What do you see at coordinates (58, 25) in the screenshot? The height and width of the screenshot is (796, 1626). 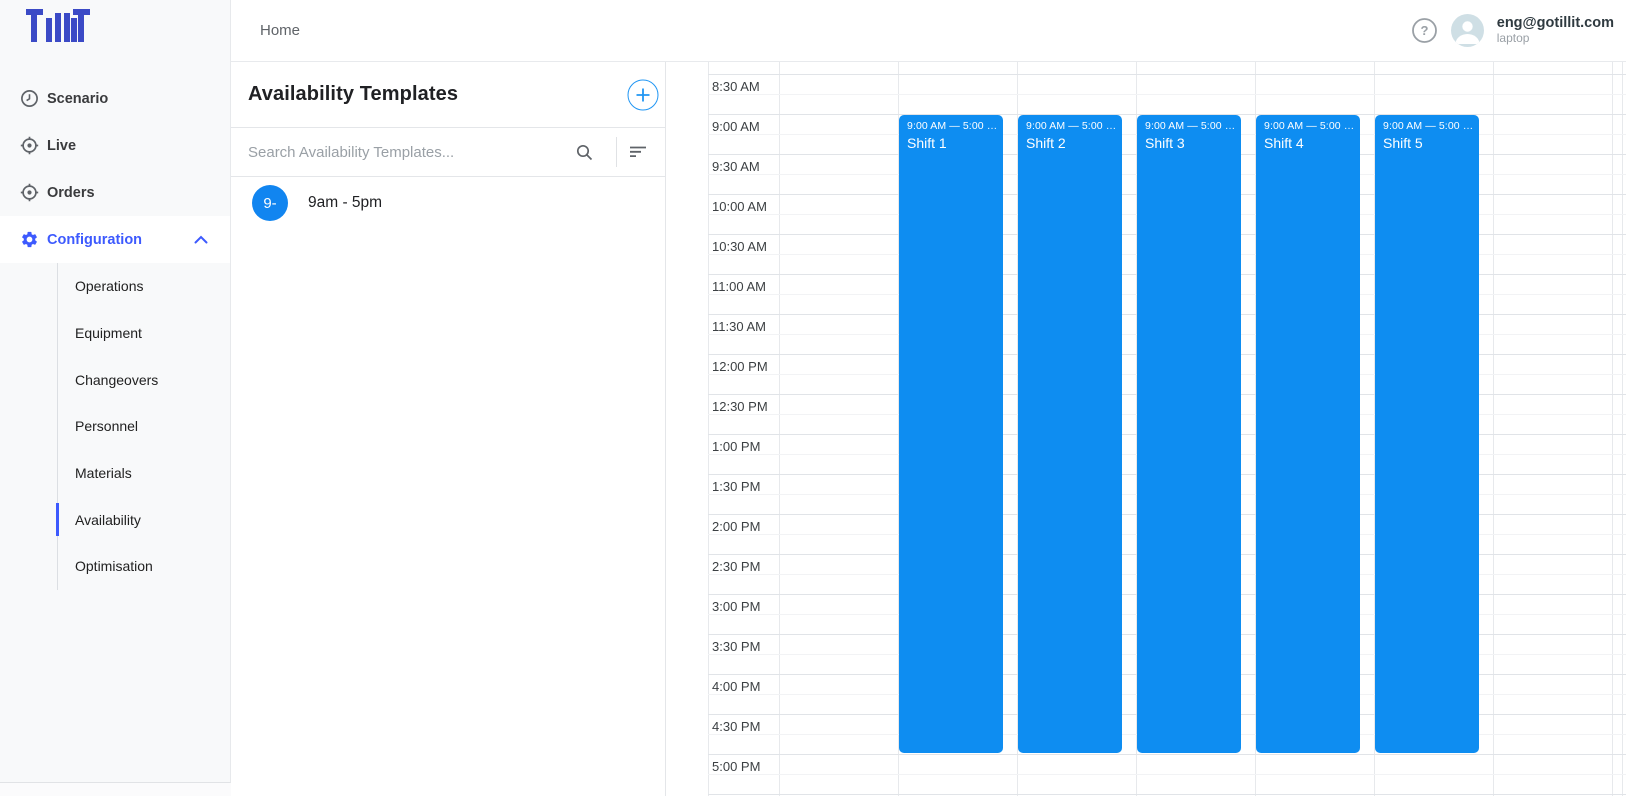 I see `tillit-logo-icon` at bounding box center [58, 25].